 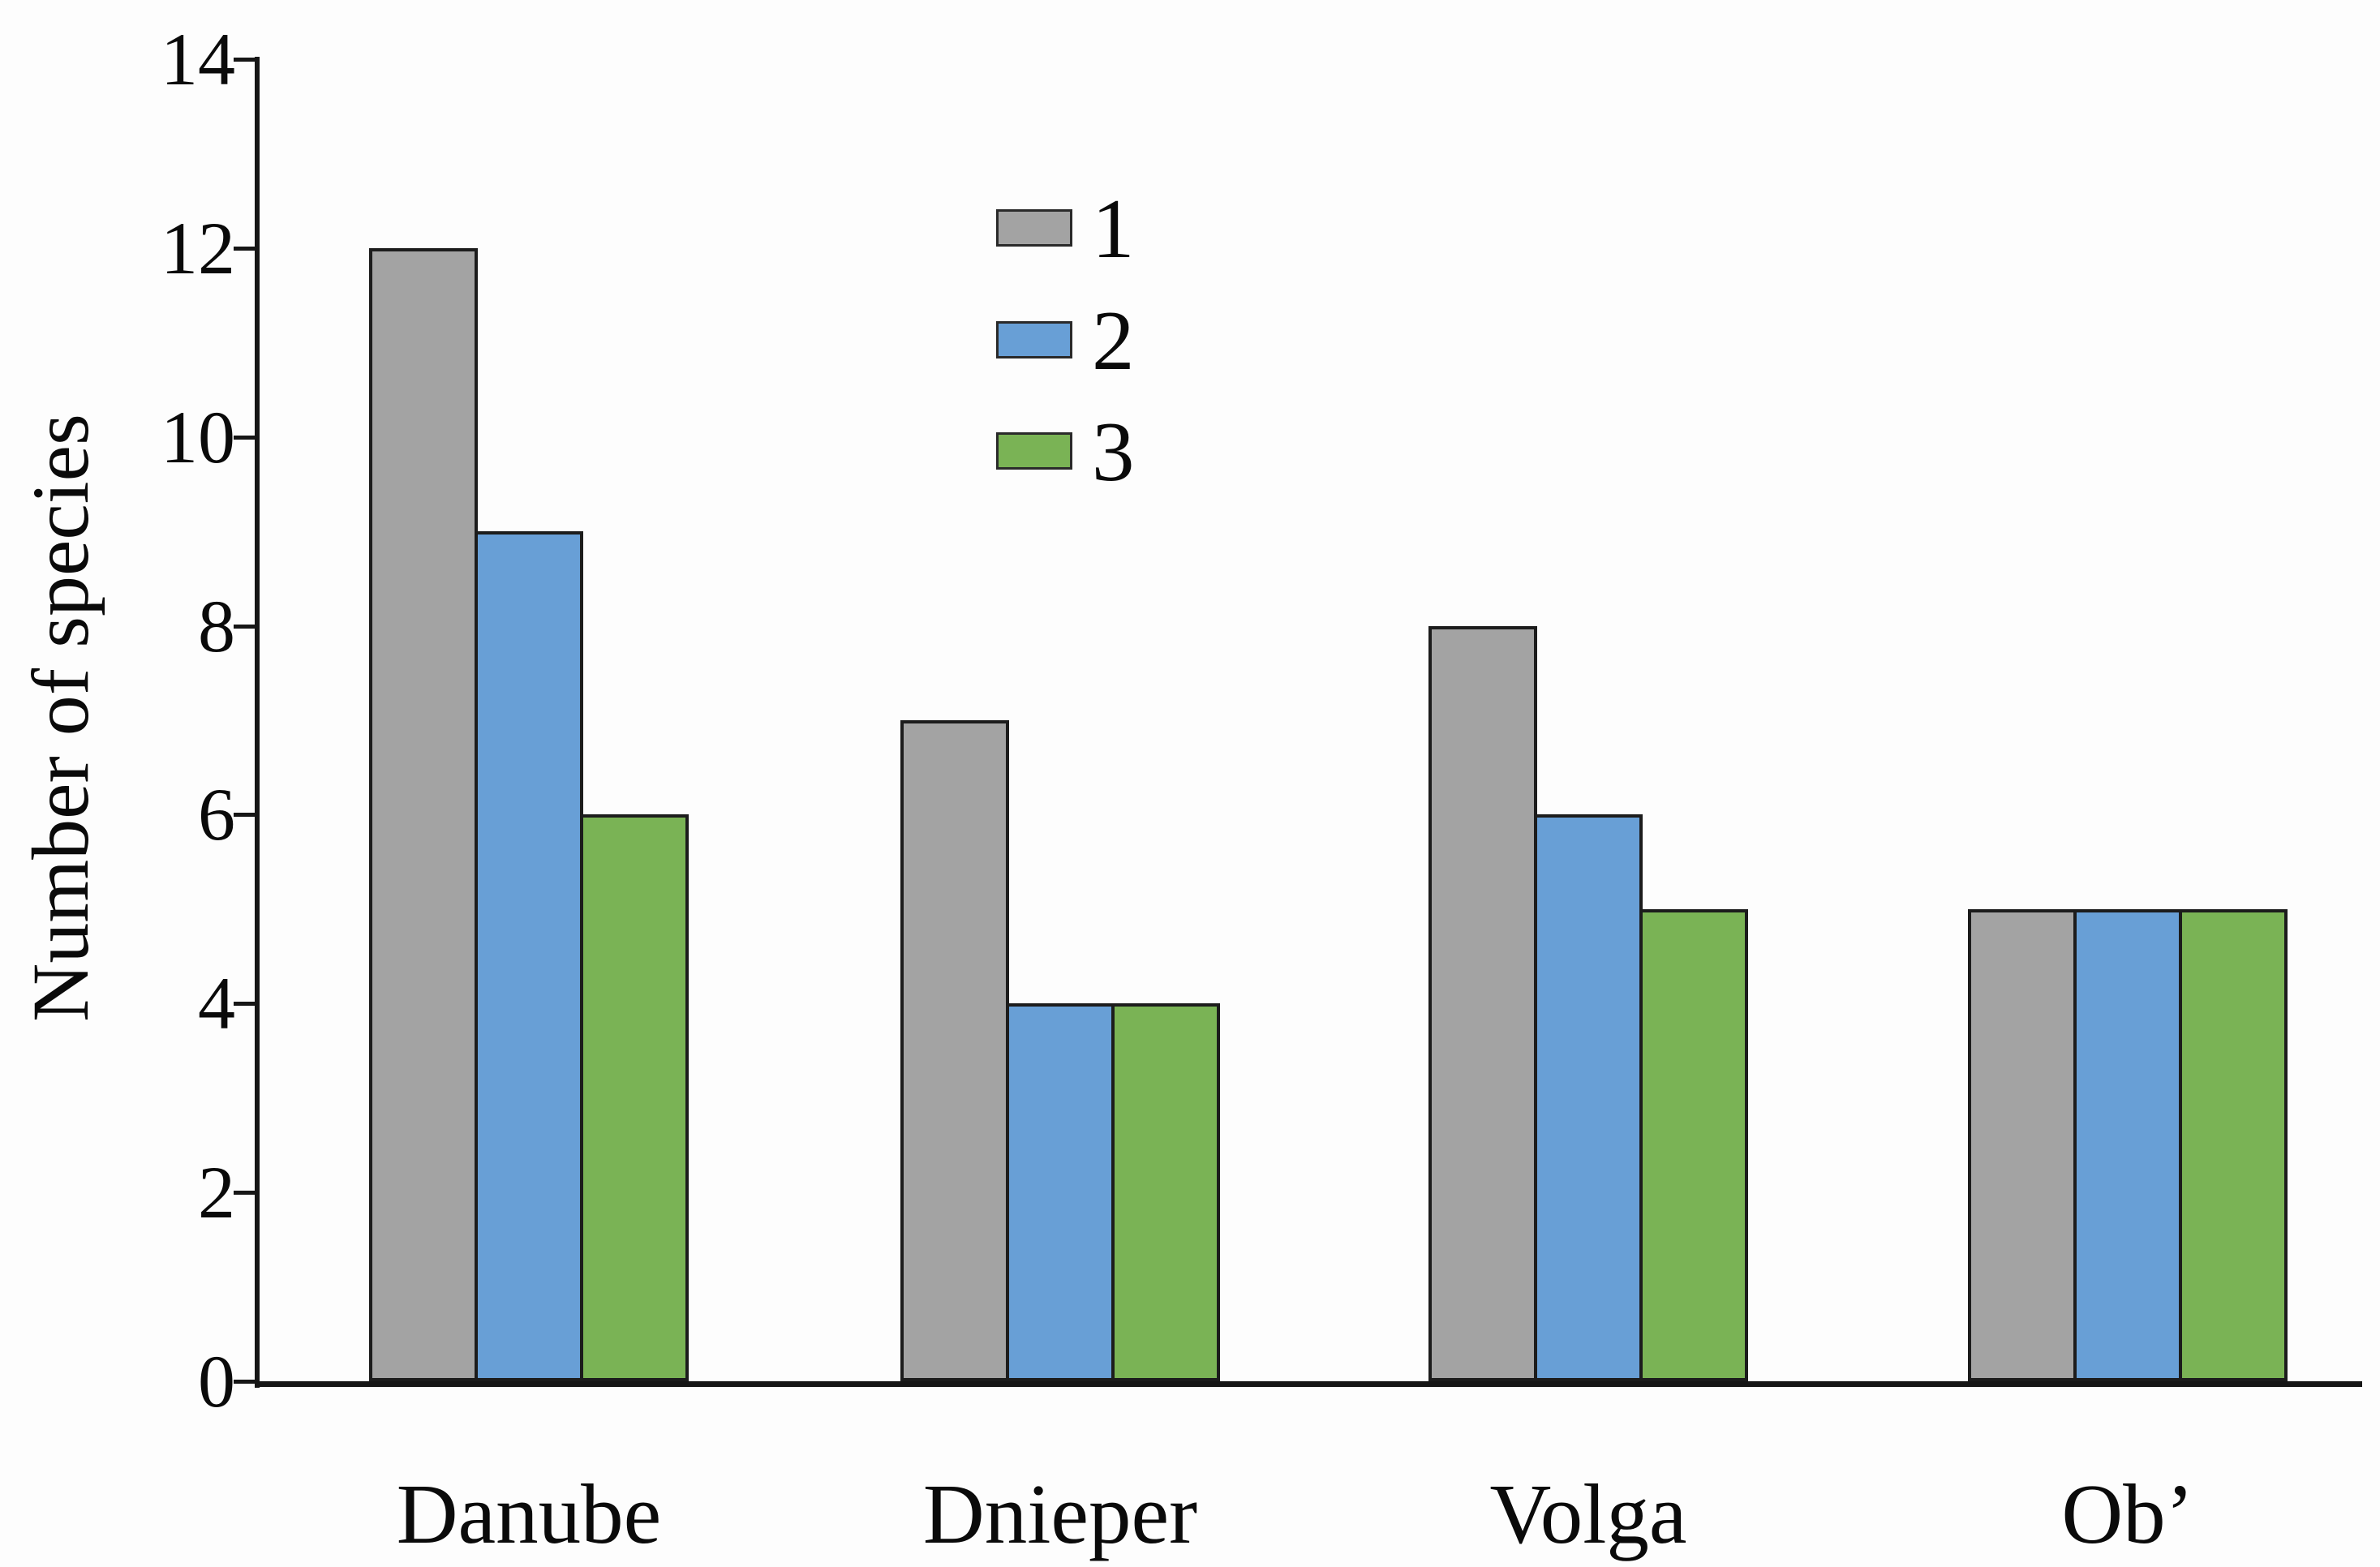 What do you see at coordinates (198, 437) in the screenshot?
I see `y-tick-label-10: 10` at bounding box center [198, 437].